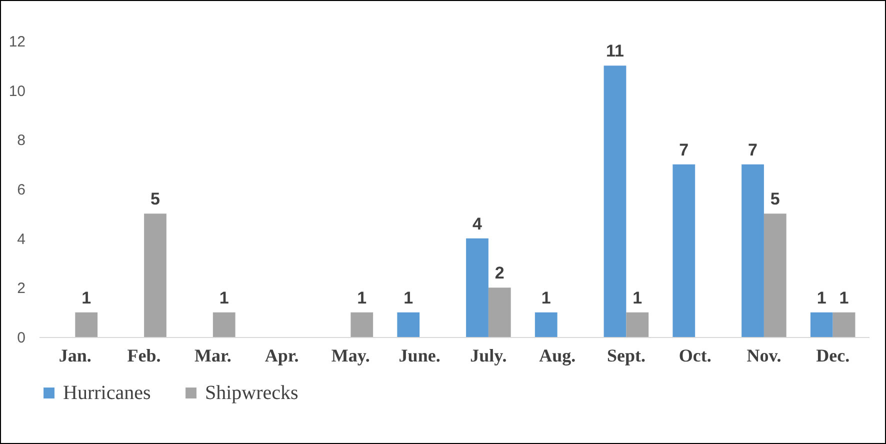 This screenshot has width=886, height=444. What do you see at coordinates (21, 239) in the screenshot?
I see `y-tick-label: 4` at bounding box center [21, 239].